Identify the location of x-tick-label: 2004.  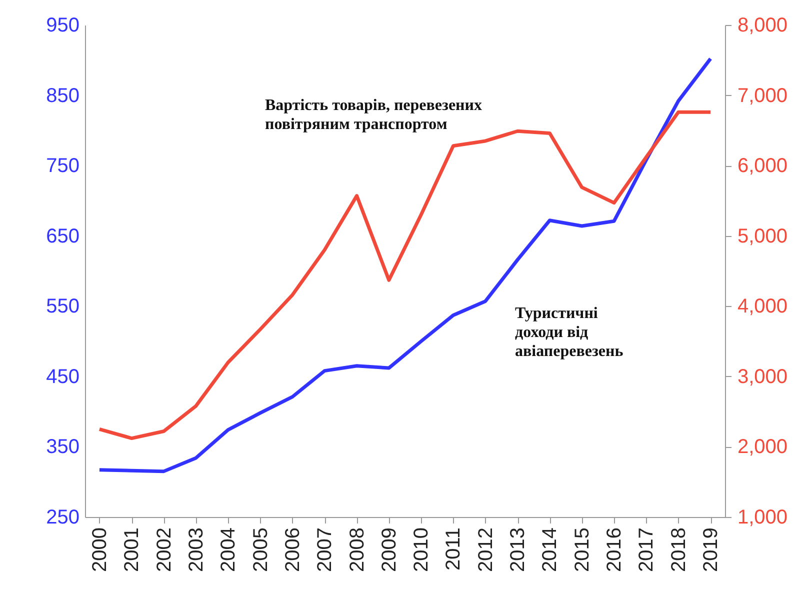
(229, 550).